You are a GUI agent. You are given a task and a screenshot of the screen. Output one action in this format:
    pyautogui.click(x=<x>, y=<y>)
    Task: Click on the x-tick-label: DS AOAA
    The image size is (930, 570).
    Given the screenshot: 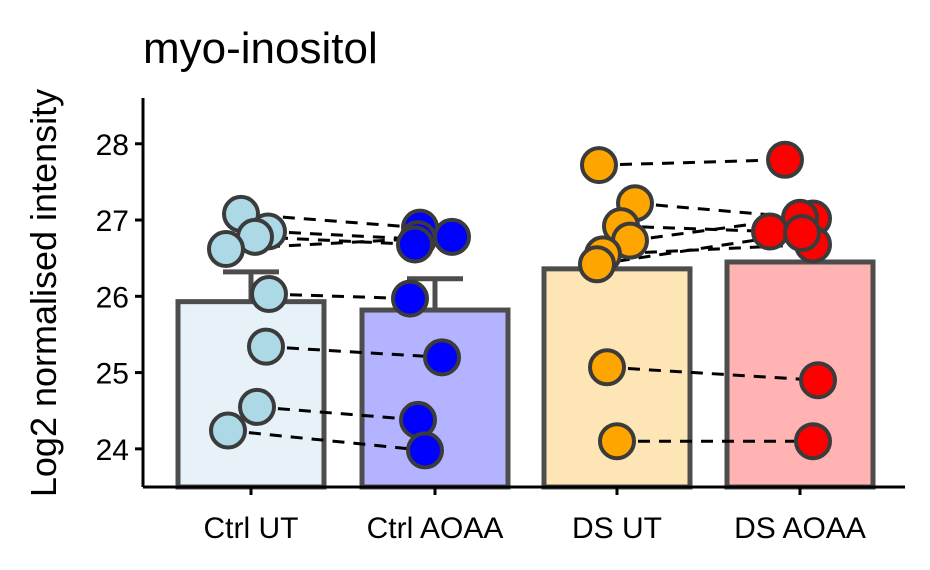 What is the action you would take?
    pyautogui.click(x=800, y=528)
    